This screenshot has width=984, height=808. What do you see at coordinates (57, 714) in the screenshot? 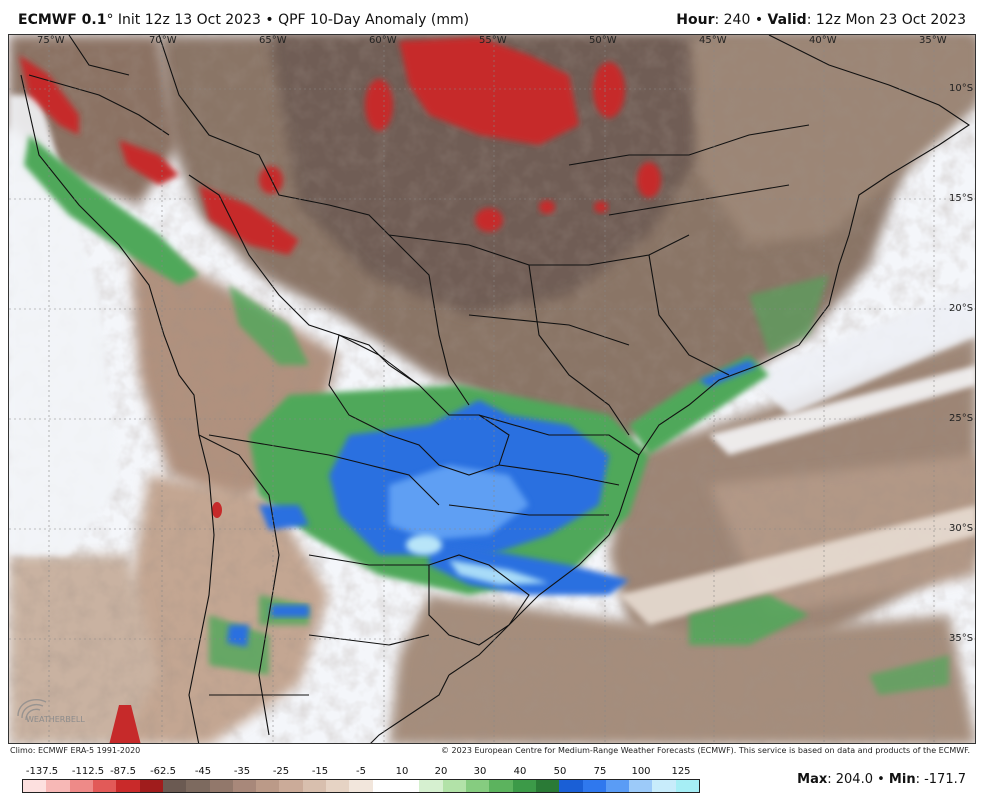
I see `weatherbell-logo: WEATHERBELL` at bounding box center [57, 714].